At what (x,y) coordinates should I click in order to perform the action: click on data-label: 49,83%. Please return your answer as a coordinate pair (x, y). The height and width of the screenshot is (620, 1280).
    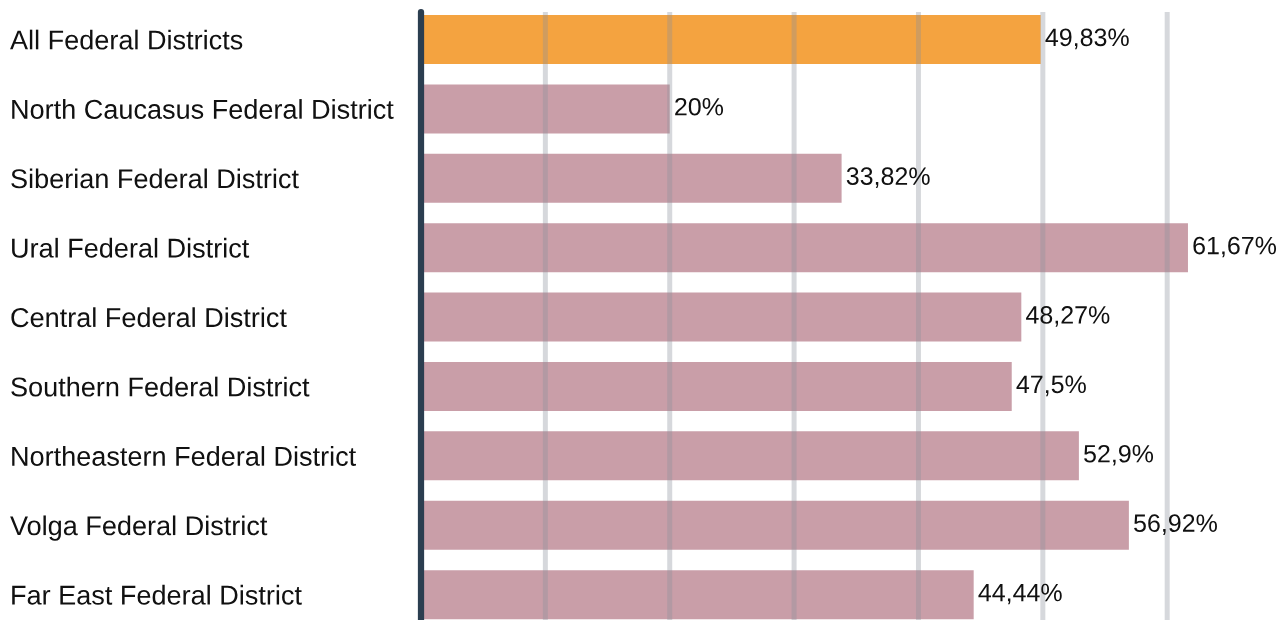
    Looking at the image, I should click on (1087, 39).